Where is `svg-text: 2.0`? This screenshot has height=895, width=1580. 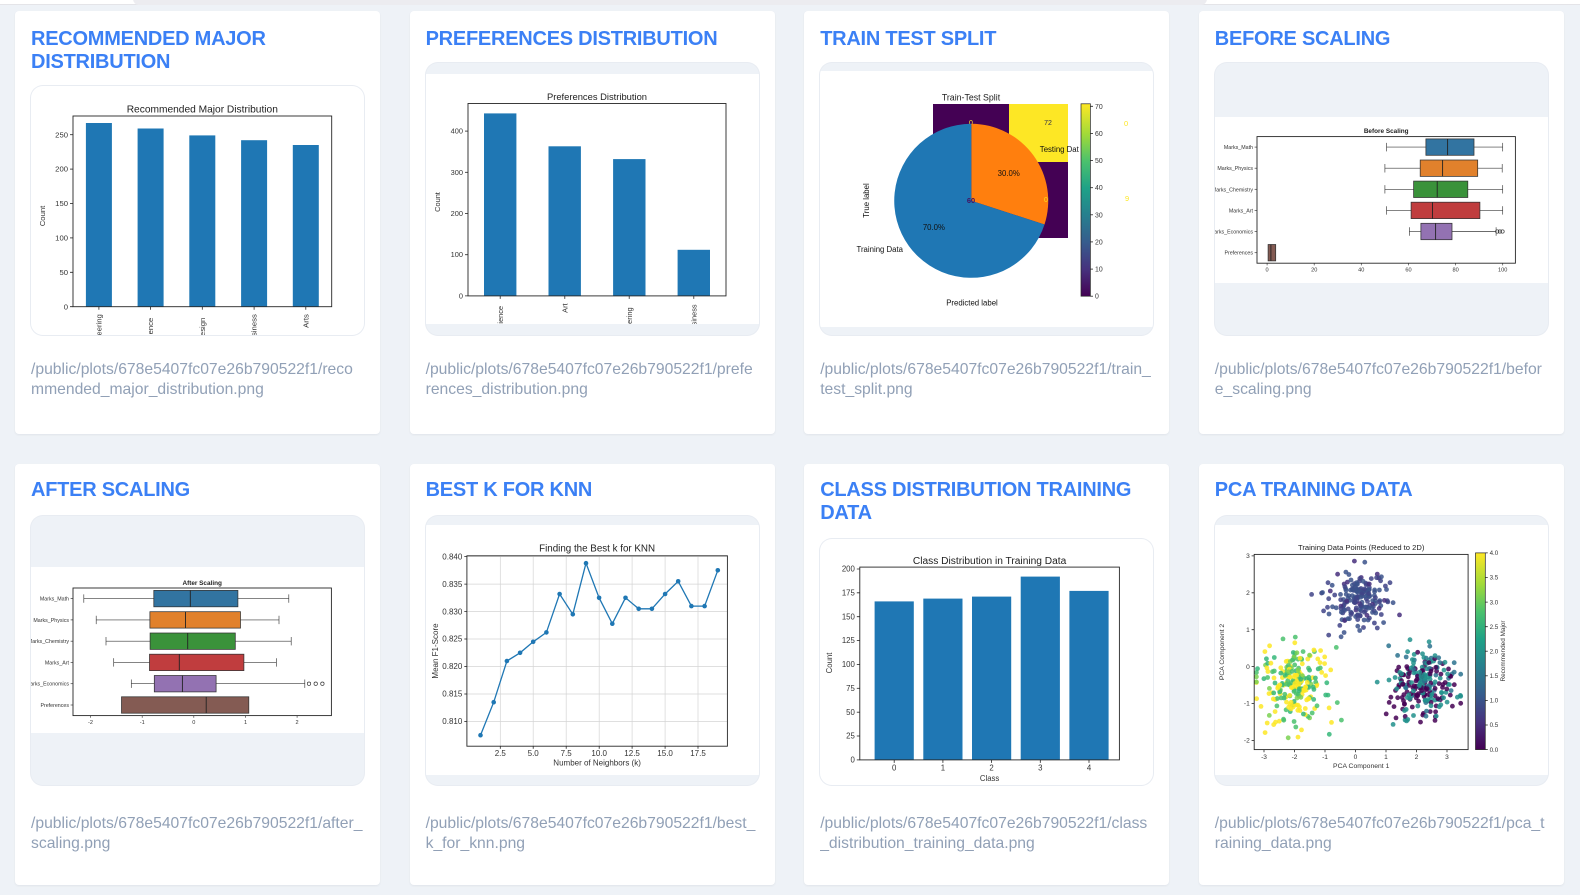
svg-text: 2.0 is located at coordinates (1493, 652).